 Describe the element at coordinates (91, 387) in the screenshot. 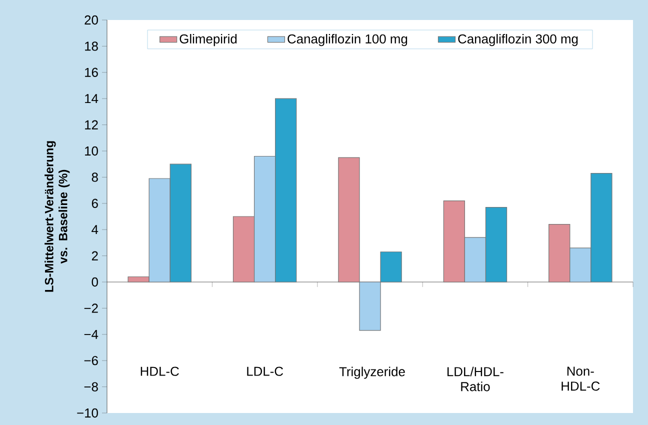

I see `y-tick-label: −8` at that location.